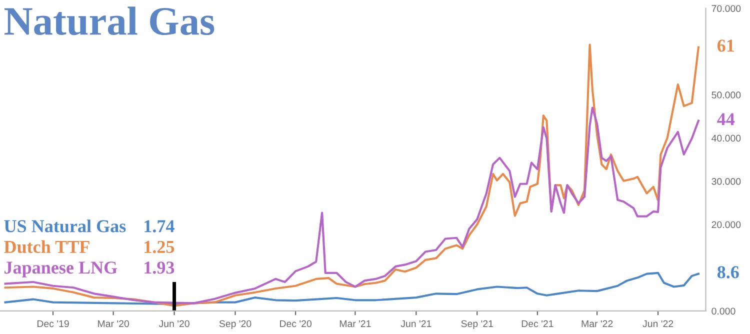  What do you see at coordinates (53, 324) in the screenshot?
I see `x-tick-label: Dec '19` at bounding box center [53, 324].